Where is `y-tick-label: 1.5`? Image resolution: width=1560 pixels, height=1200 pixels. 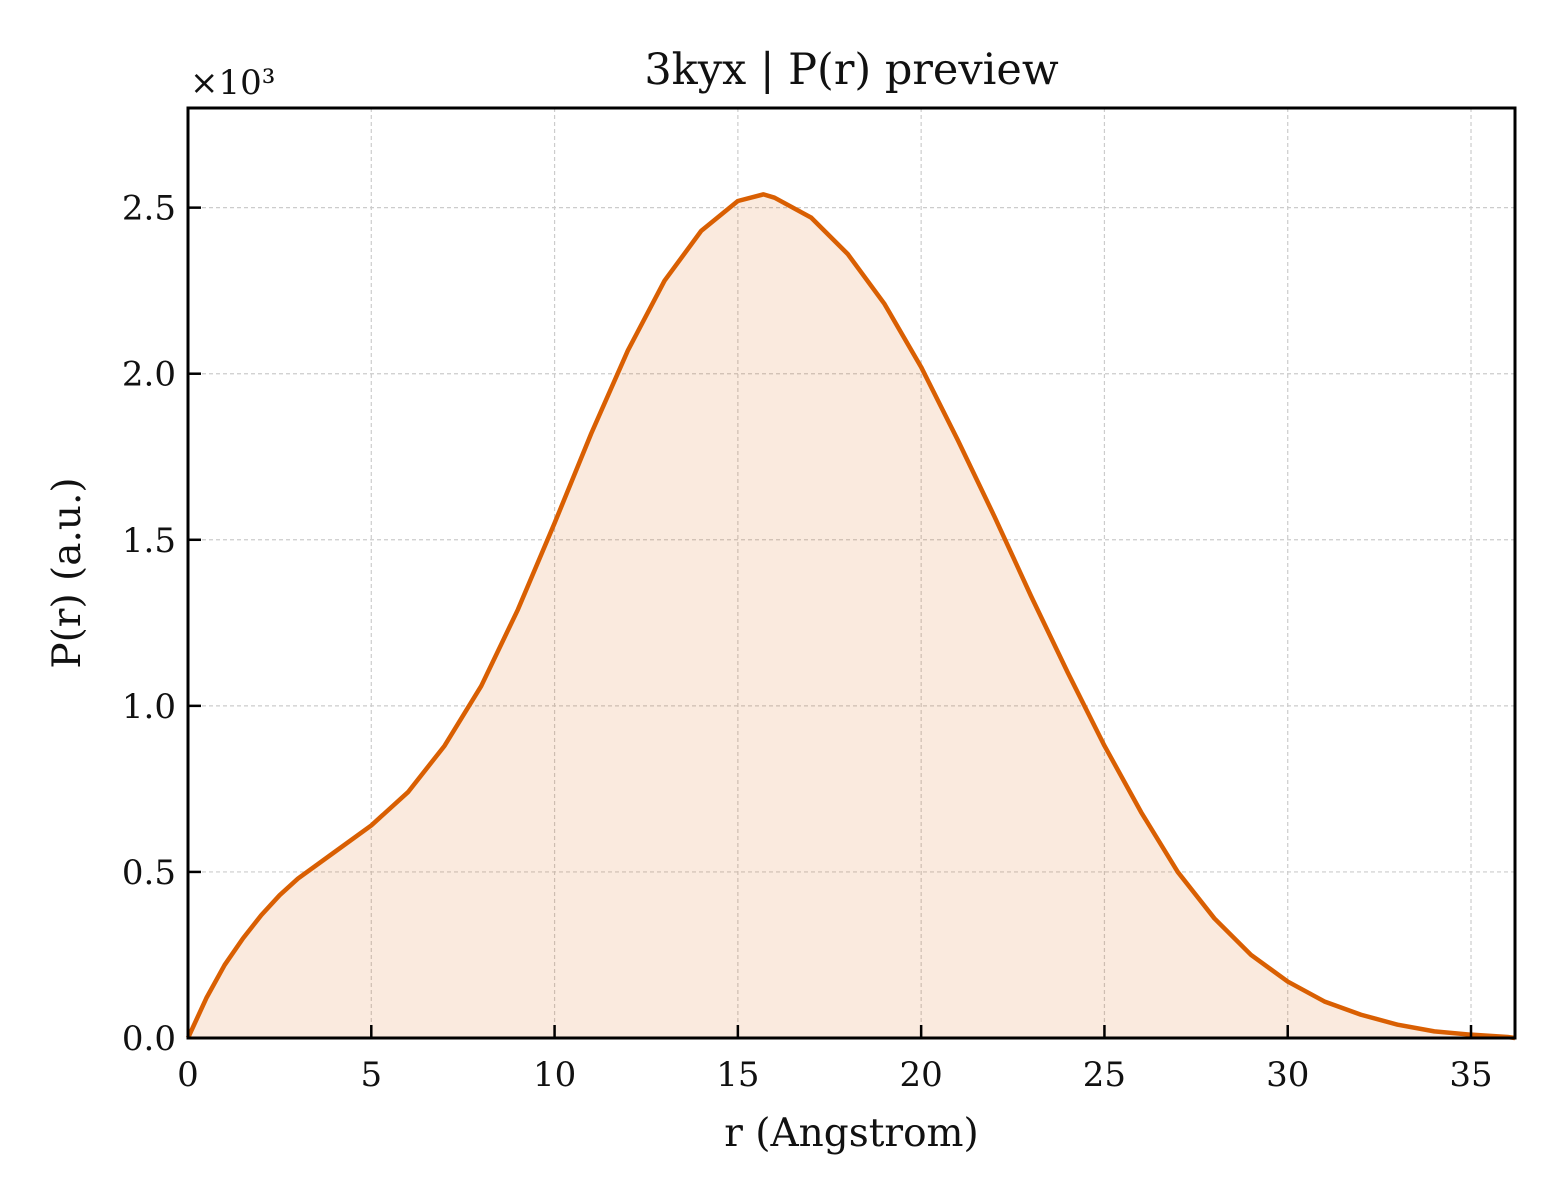 y-tick-label: 1.5 is located at coordinates (149, 541).